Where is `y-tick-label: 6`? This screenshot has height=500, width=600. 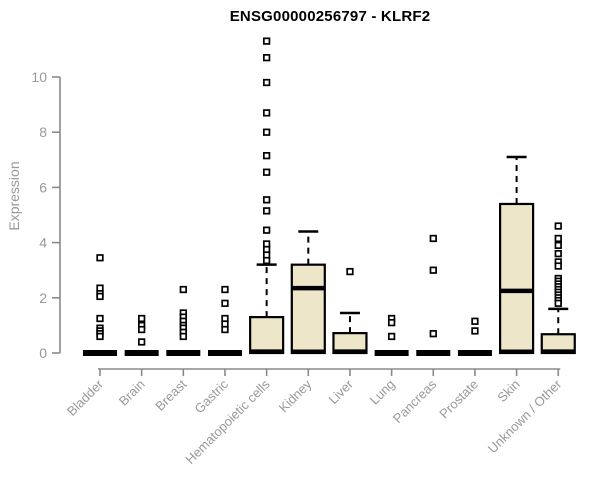 y-tick-label: 6 is located at coordinates (43, 187).